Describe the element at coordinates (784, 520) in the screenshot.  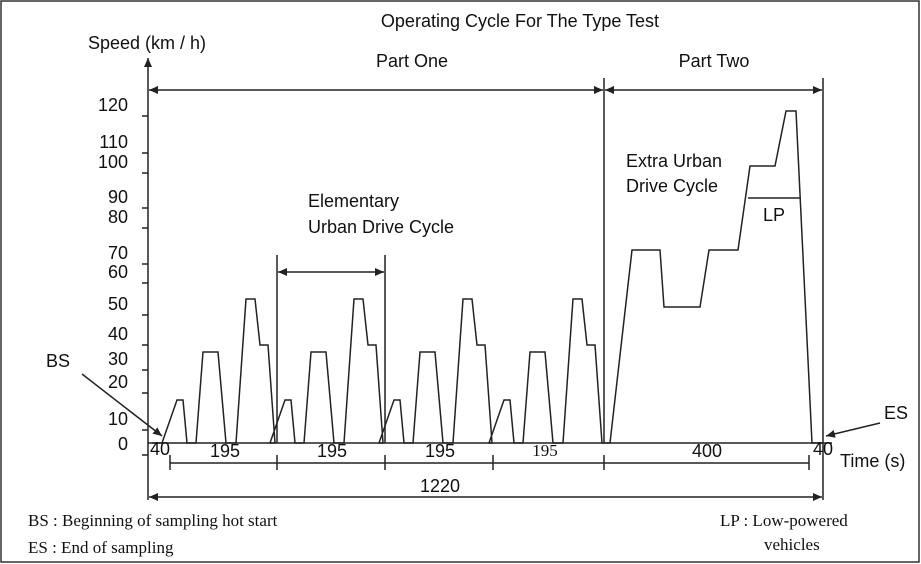
I see `note: LP : Low-powered` at that location.